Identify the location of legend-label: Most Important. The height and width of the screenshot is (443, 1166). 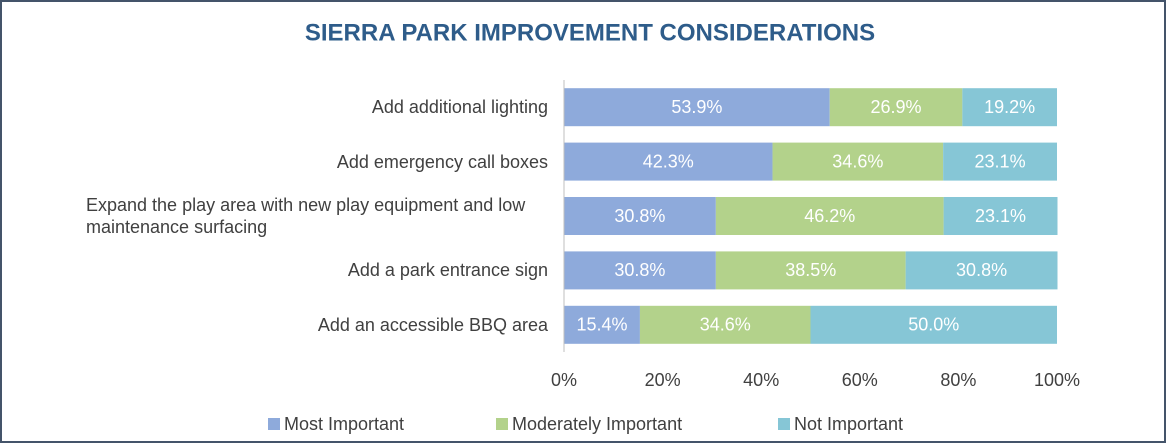
(344, 424).